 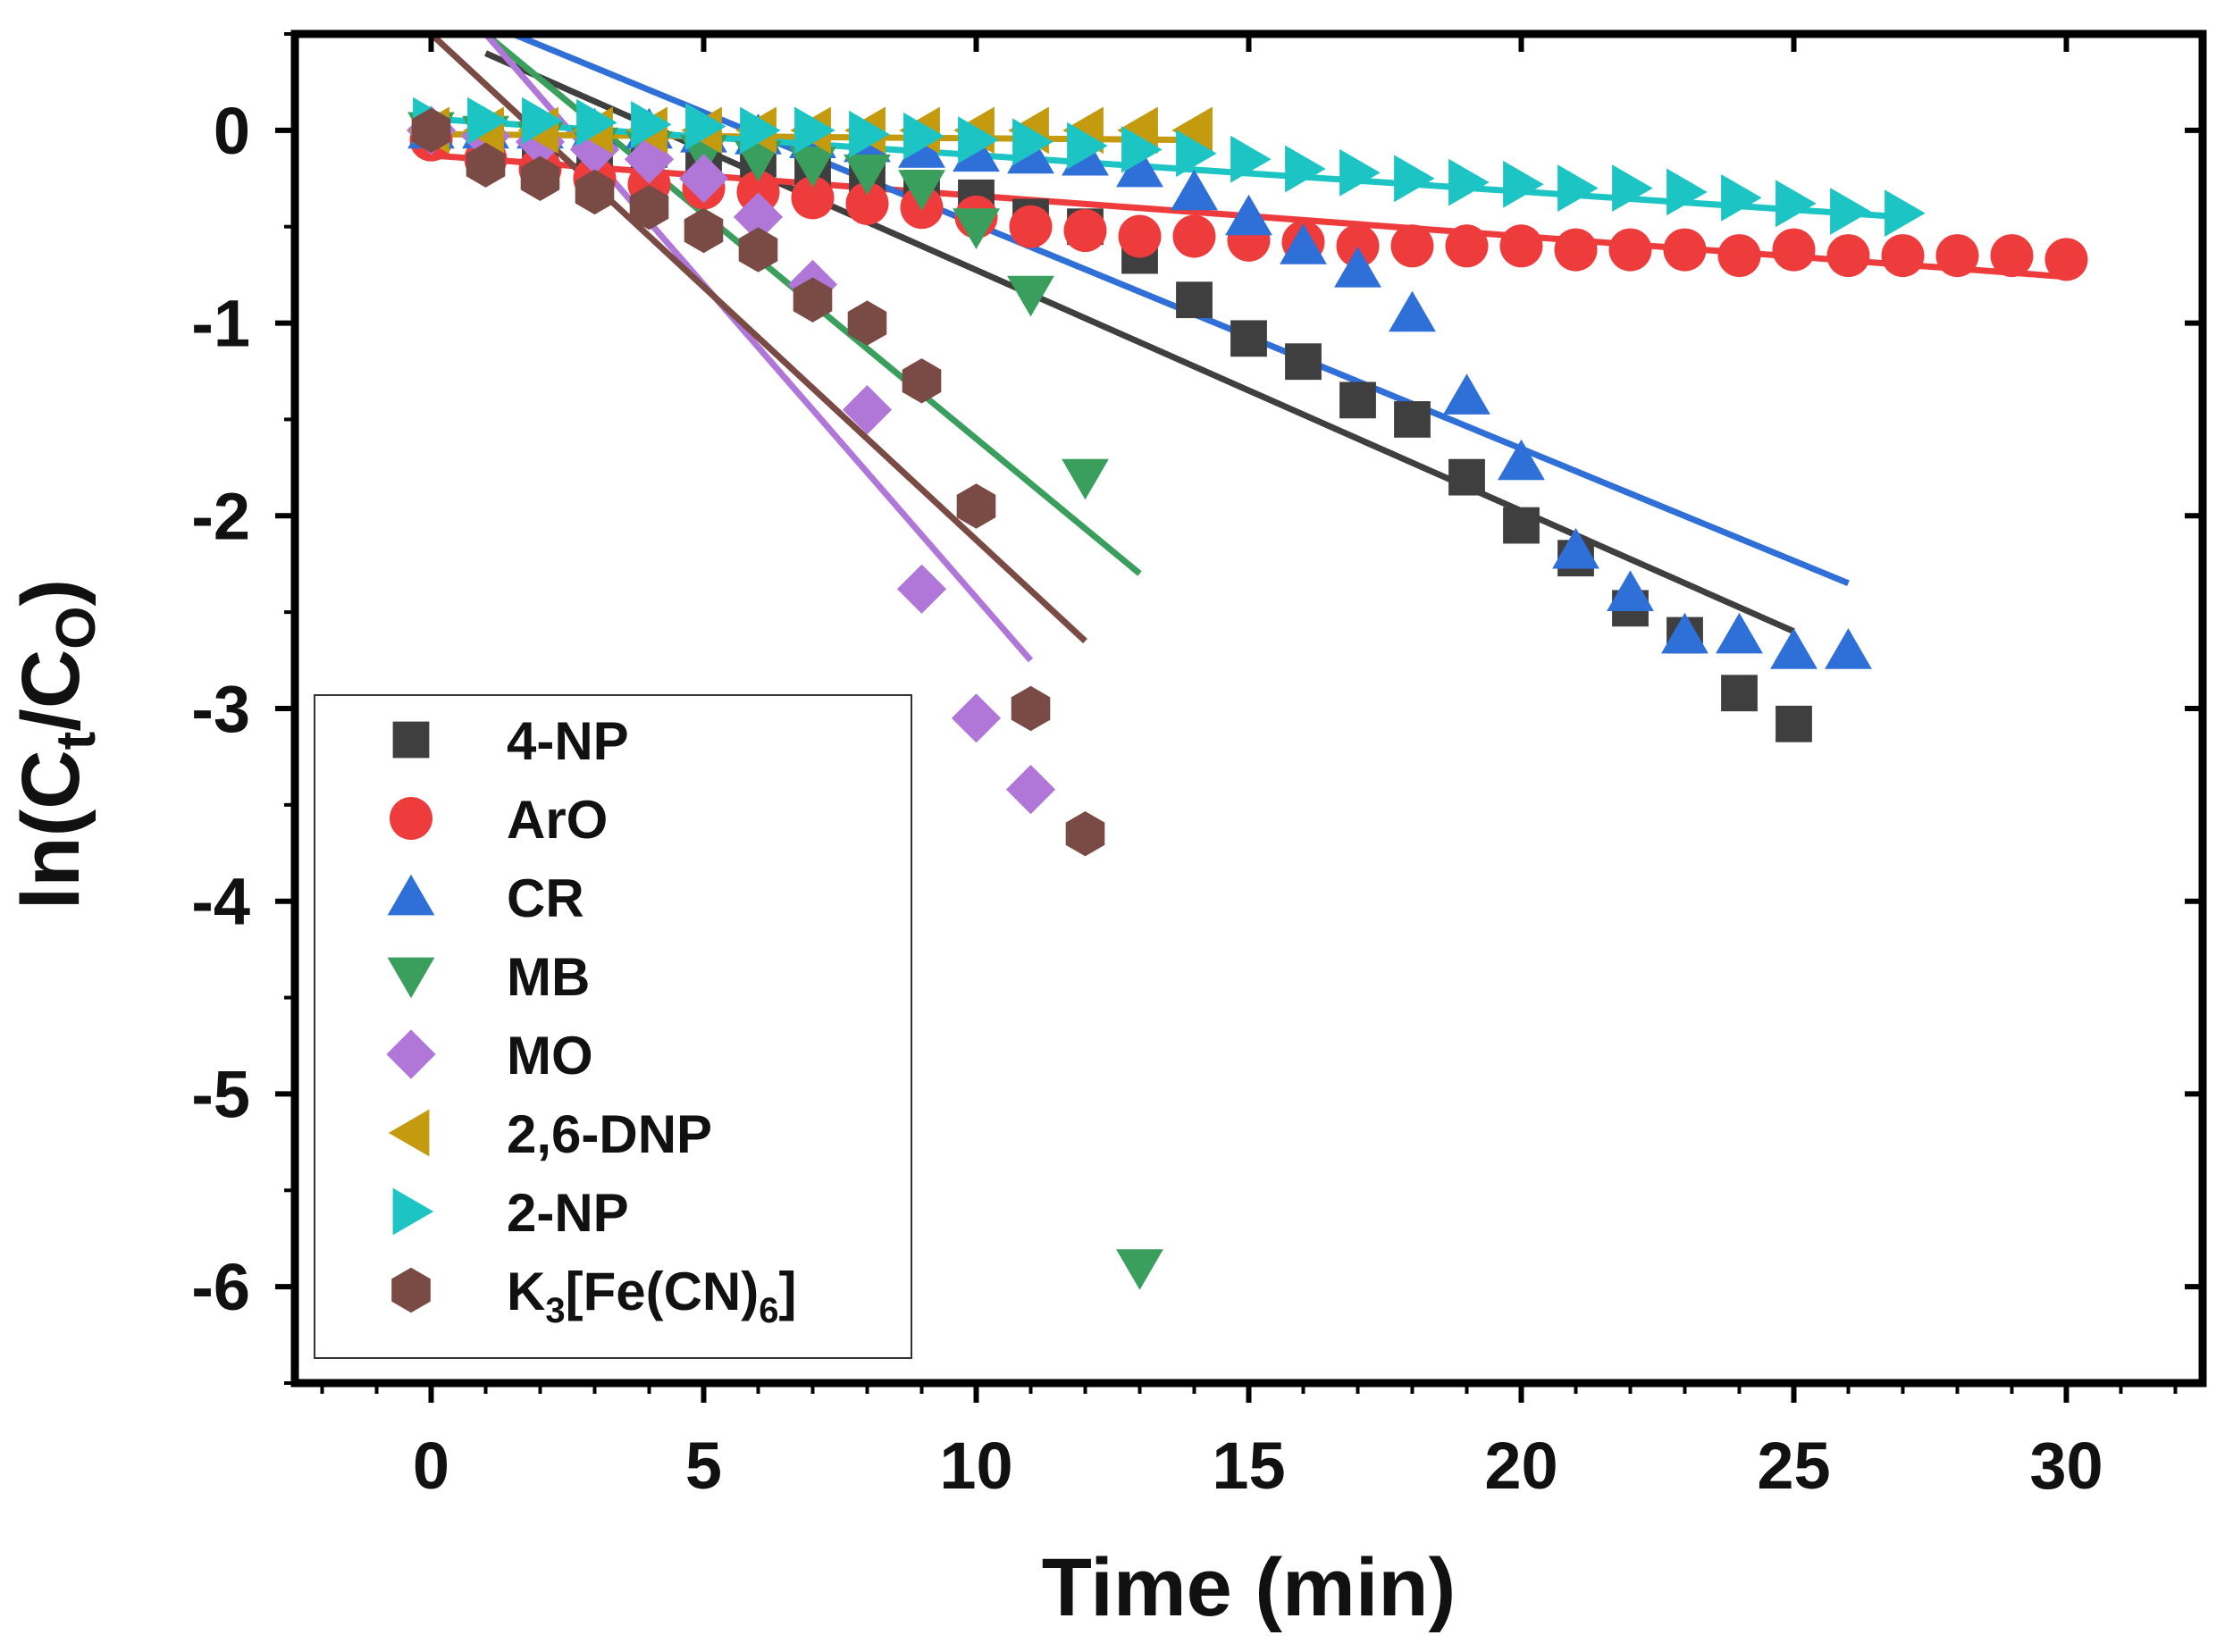 I want to click on legend-marker-2-np, so click(x=413, y=1211).